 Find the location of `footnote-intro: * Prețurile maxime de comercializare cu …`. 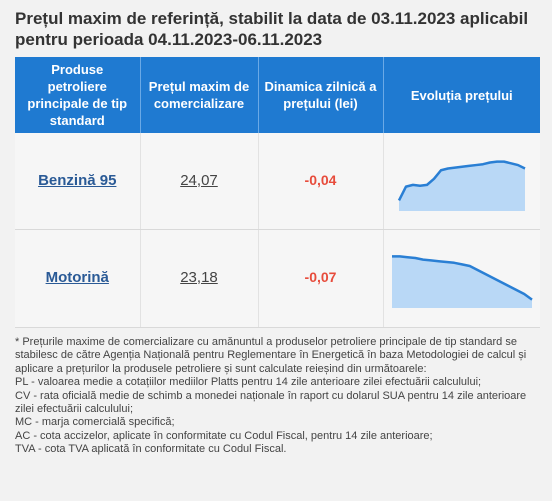

footnote-intro: * Prețurile maxime de comercializare cu … is located at coordinates (271, 355).